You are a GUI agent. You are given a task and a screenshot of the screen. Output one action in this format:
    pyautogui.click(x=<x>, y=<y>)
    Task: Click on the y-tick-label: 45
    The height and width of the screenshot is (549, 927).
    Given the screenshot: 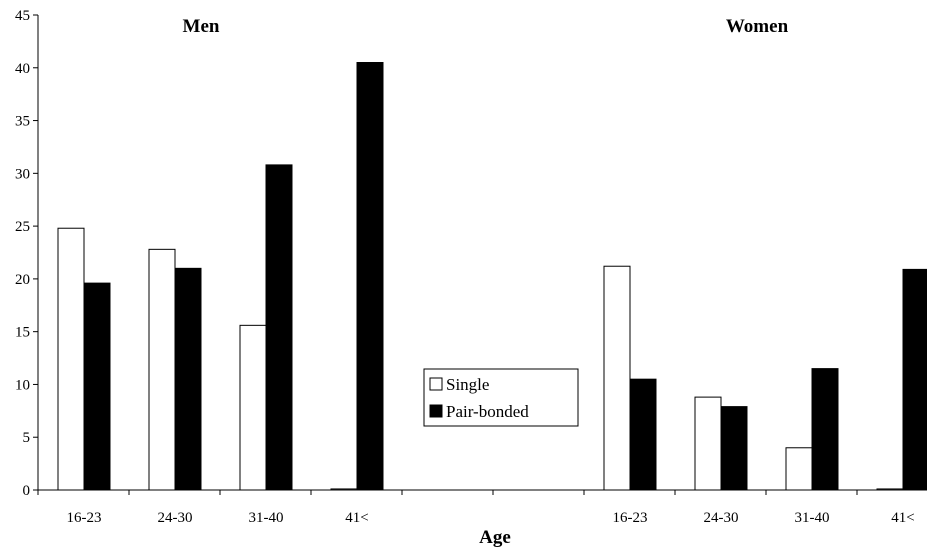 What is the action you would take?
    pyautogui.click(x=22, y=16)
    